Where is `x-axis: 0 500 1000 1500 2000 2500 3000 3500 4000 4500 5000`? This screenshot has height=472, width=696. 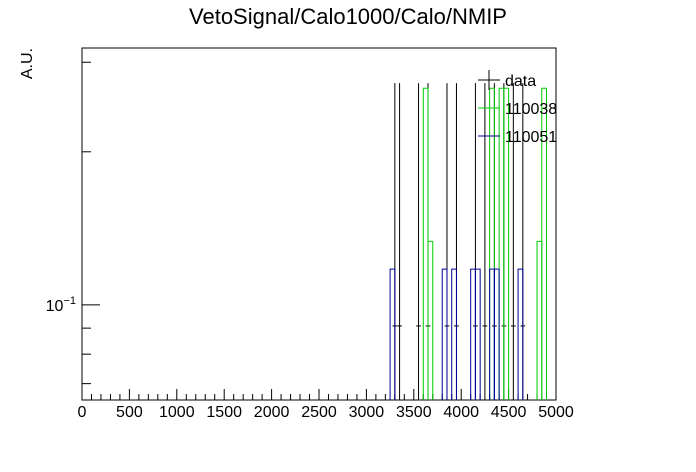
x-axis: 0 500 1000 1500 2000 2500 3000 3500 4000 4500 5000 is located at coordinates (326, 405).